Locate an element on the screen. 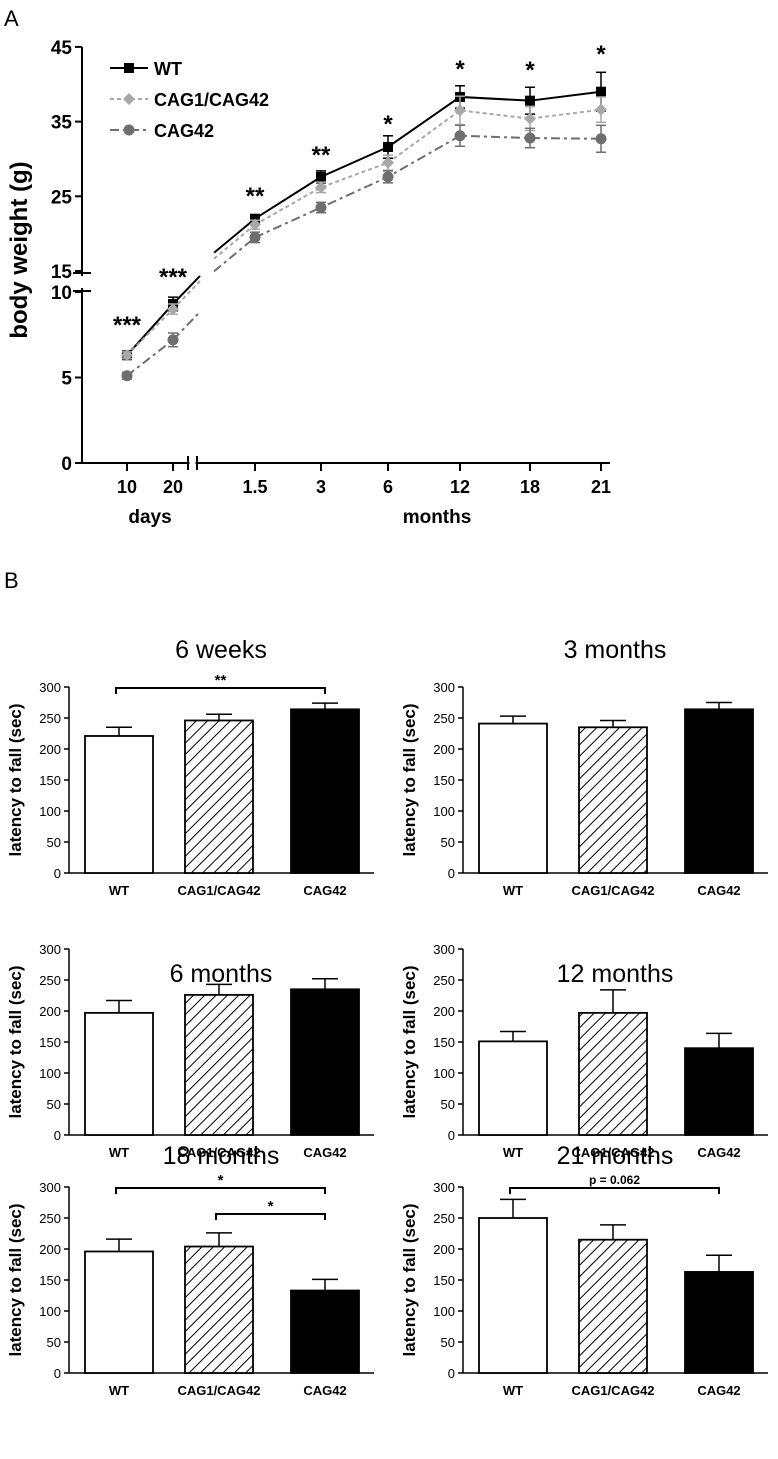  legend-label: WT is located at coordinates (168, 69).